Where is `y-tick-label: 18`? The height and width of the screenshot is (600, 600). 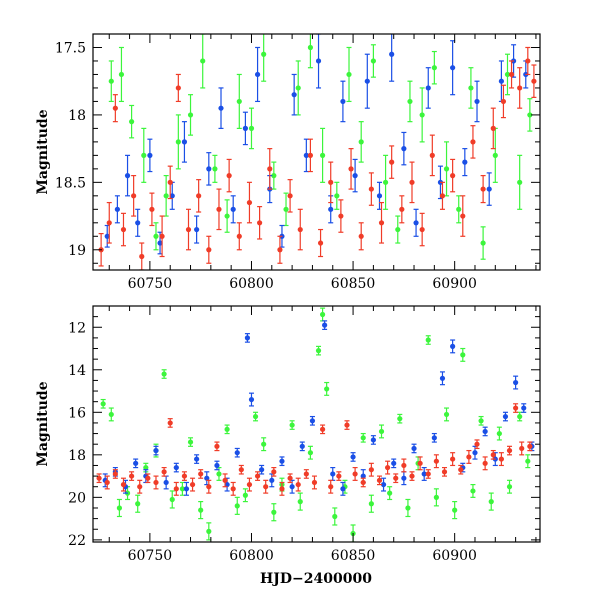 y-tick-label: 18 is located at coordinates (77, 116).